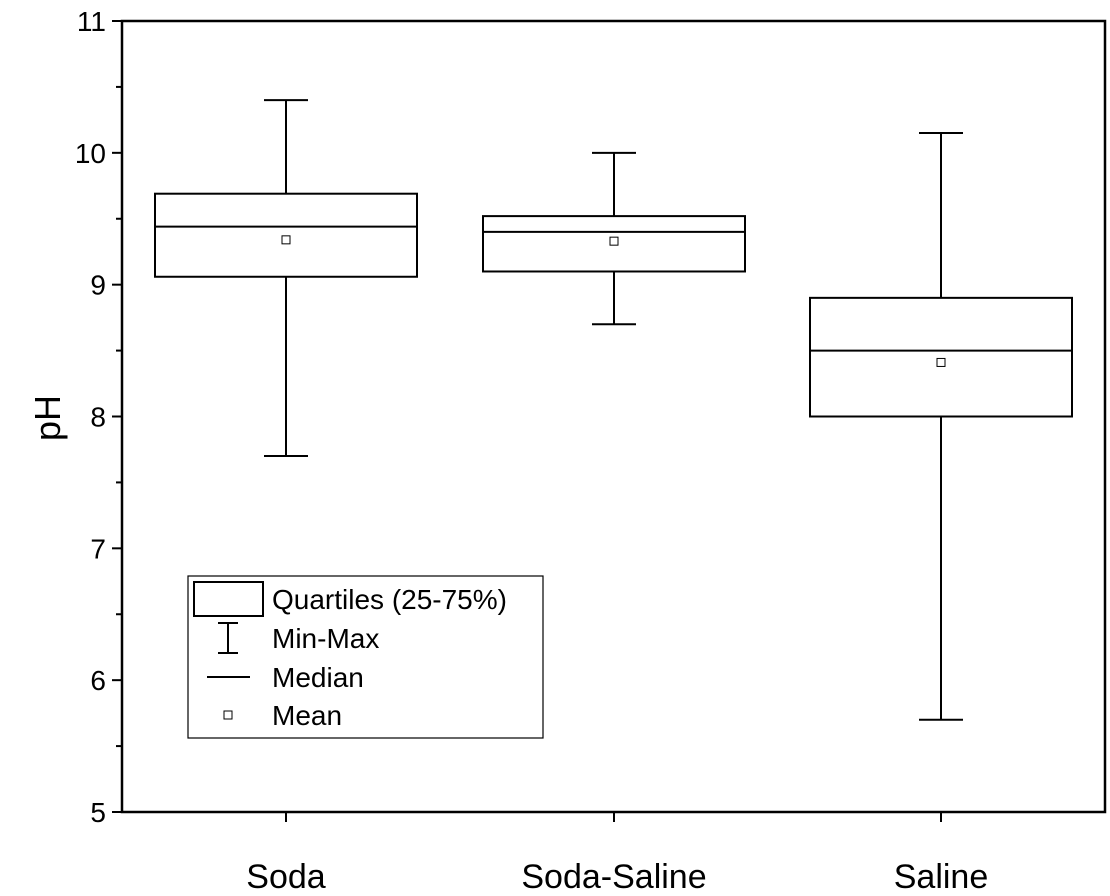 This screenshot has height=896, width=1110. Describe the element at coordinates (228, 599) in the screenshot. I see `legend-quartiles-symbol` at that location.